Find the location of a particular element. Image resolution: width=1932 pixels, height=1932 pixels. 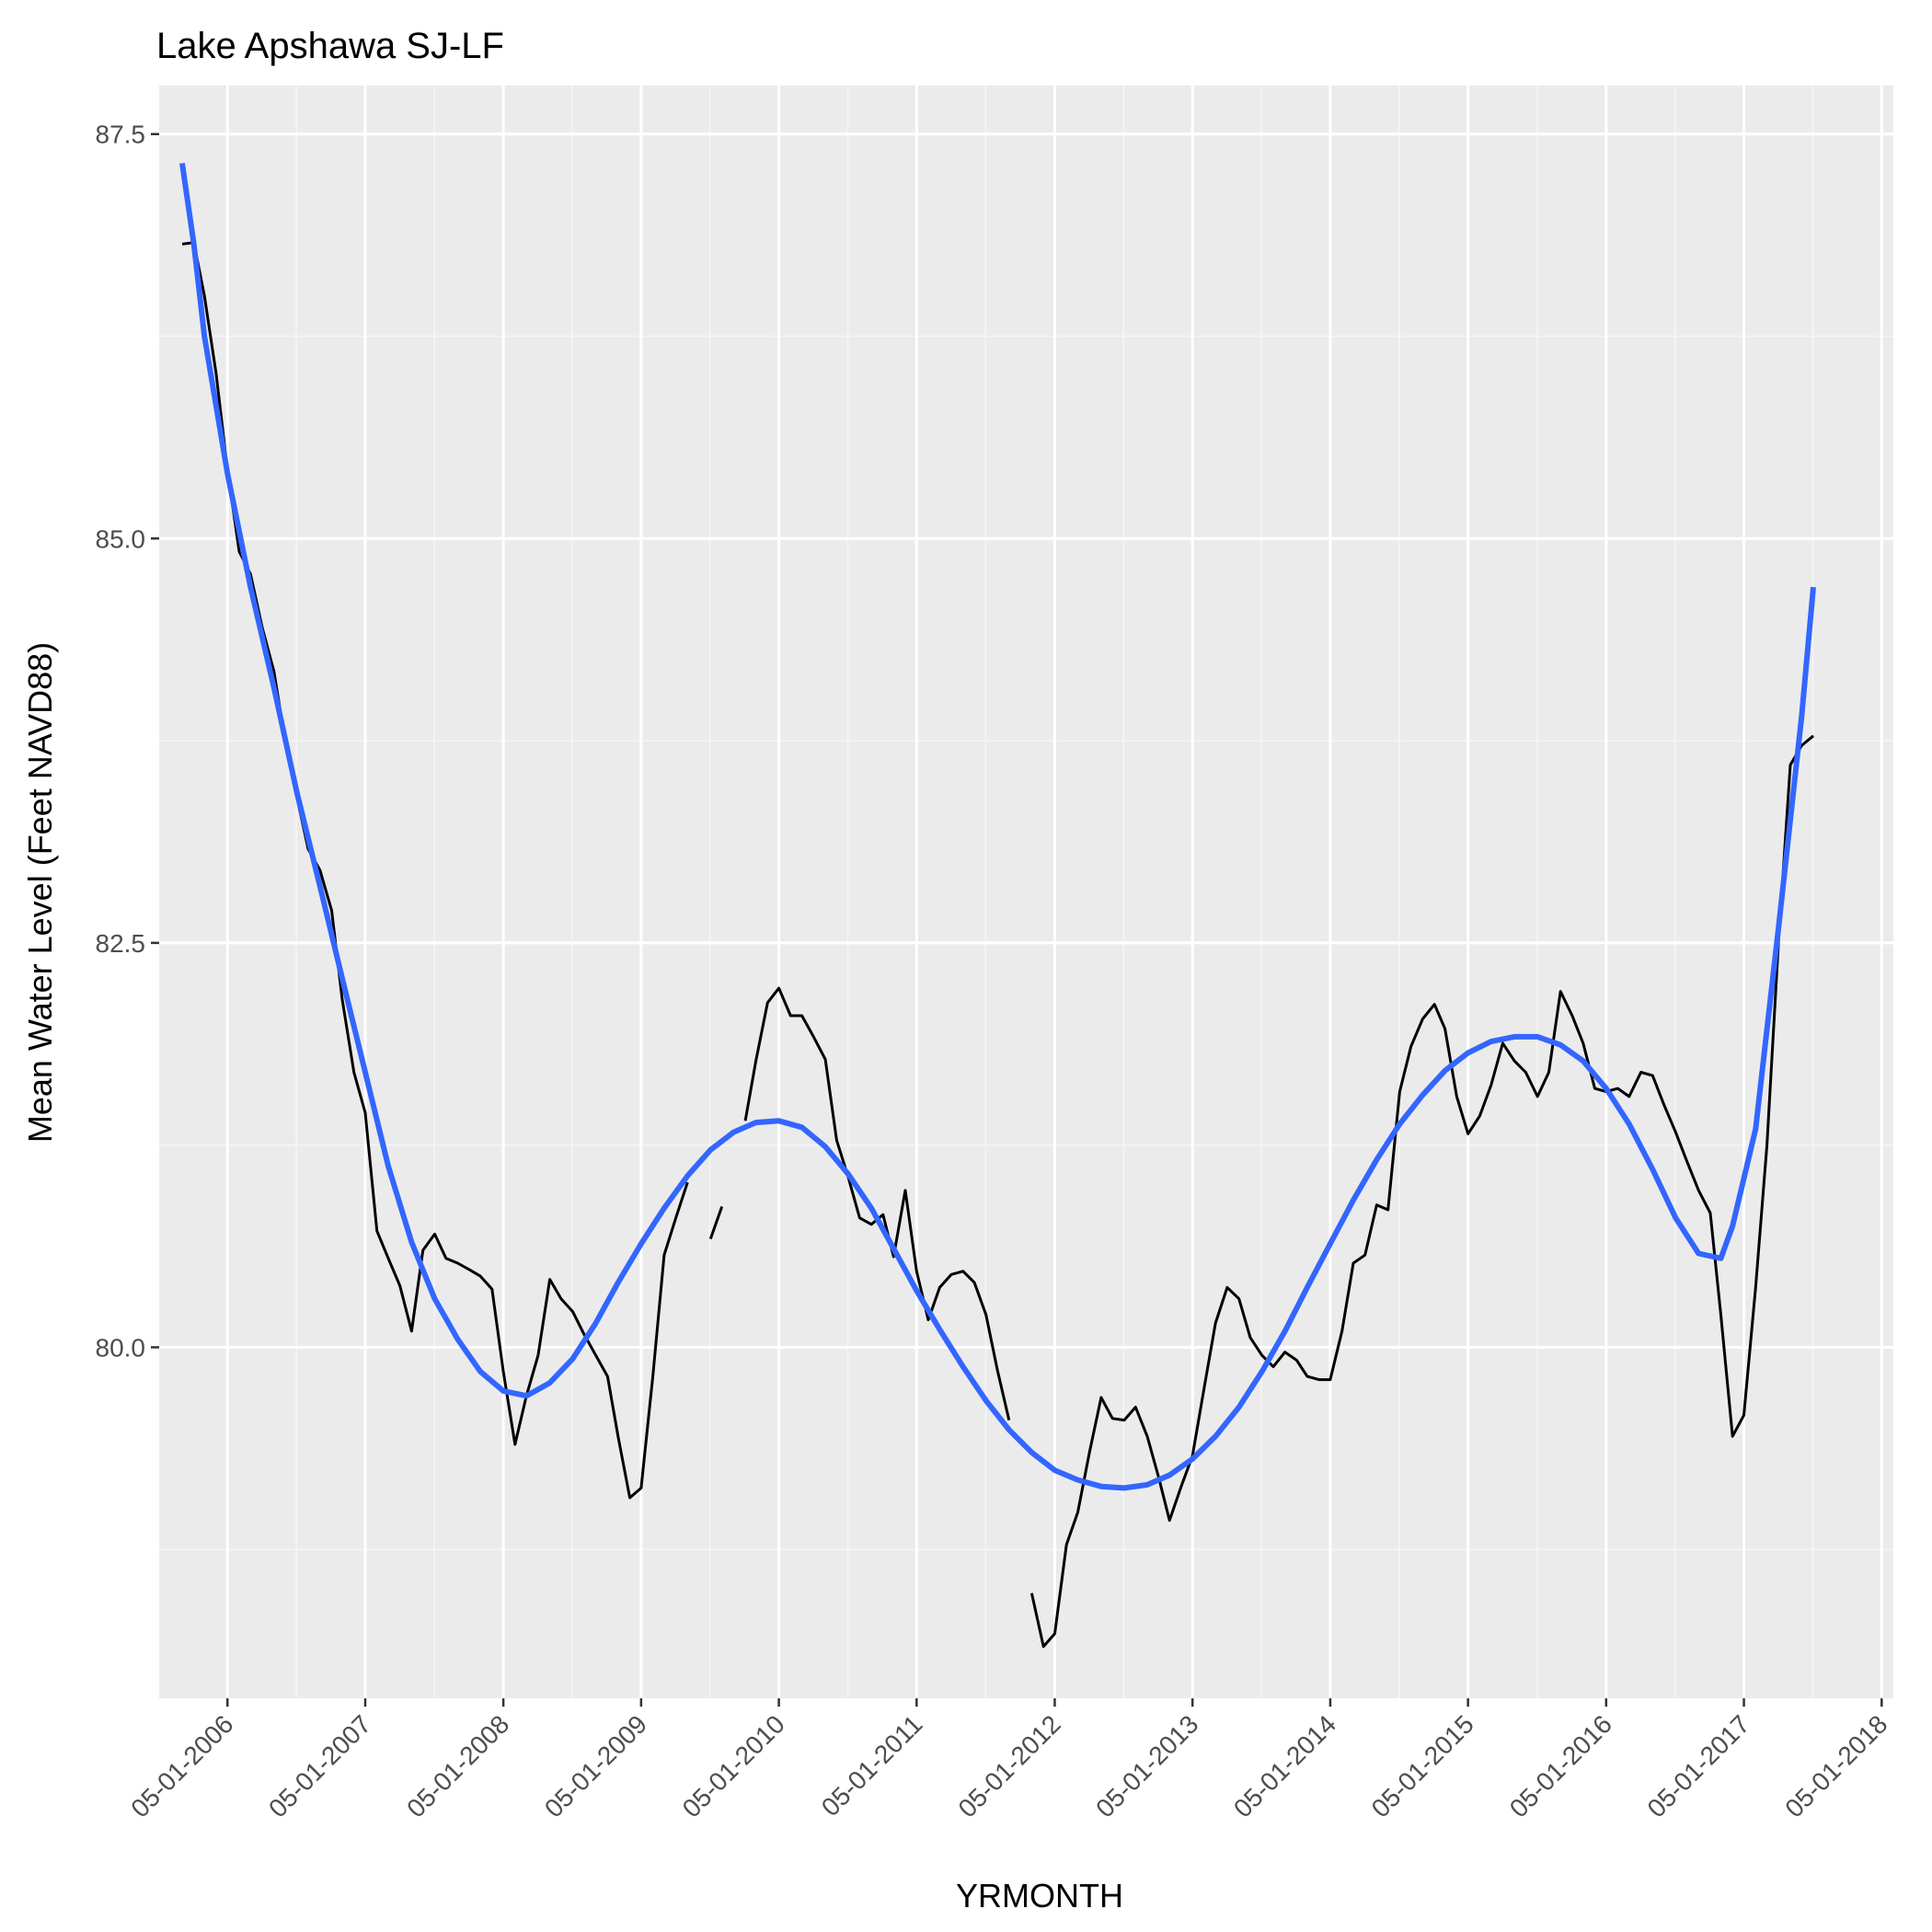

y-tick-label: 80.0 is located at coordinates (121, 1347).